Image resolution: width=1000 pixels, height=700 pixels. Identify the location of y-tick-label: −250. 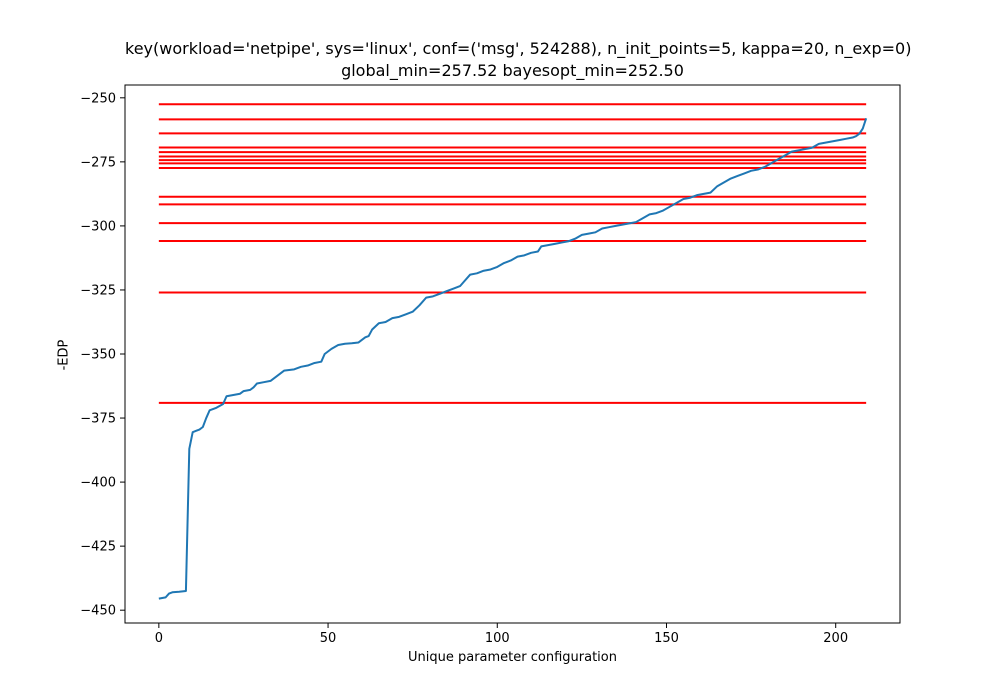
(98, 98).